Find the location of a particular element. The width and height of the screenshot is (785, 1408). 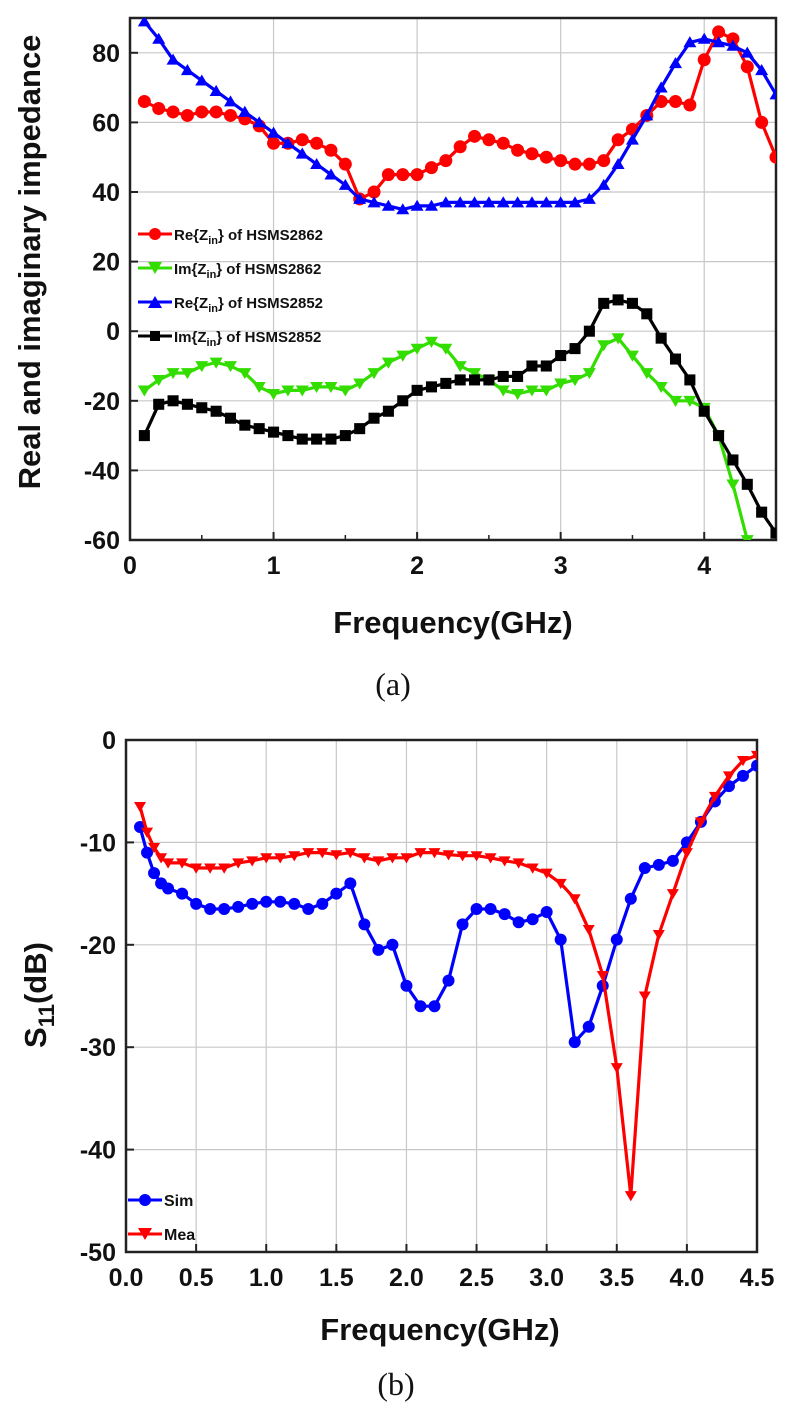

chart-b-y-tick-label: -20 is located at coordinates (98, 946).